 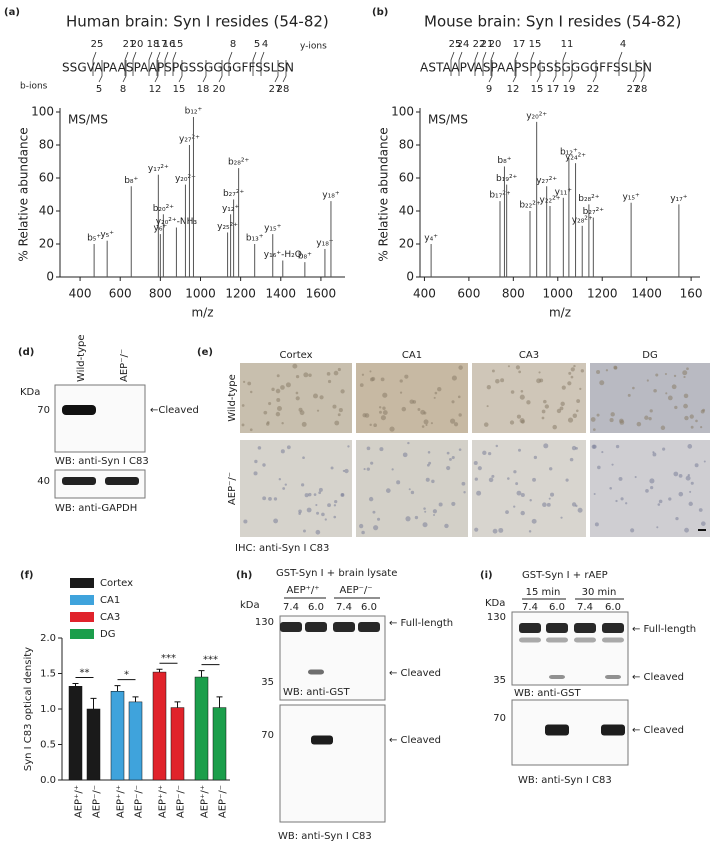 I want to click on sequence: ASTAAPVASPAAPSPGSSGGGGFFSSLSN, so click(x=536, y=68).